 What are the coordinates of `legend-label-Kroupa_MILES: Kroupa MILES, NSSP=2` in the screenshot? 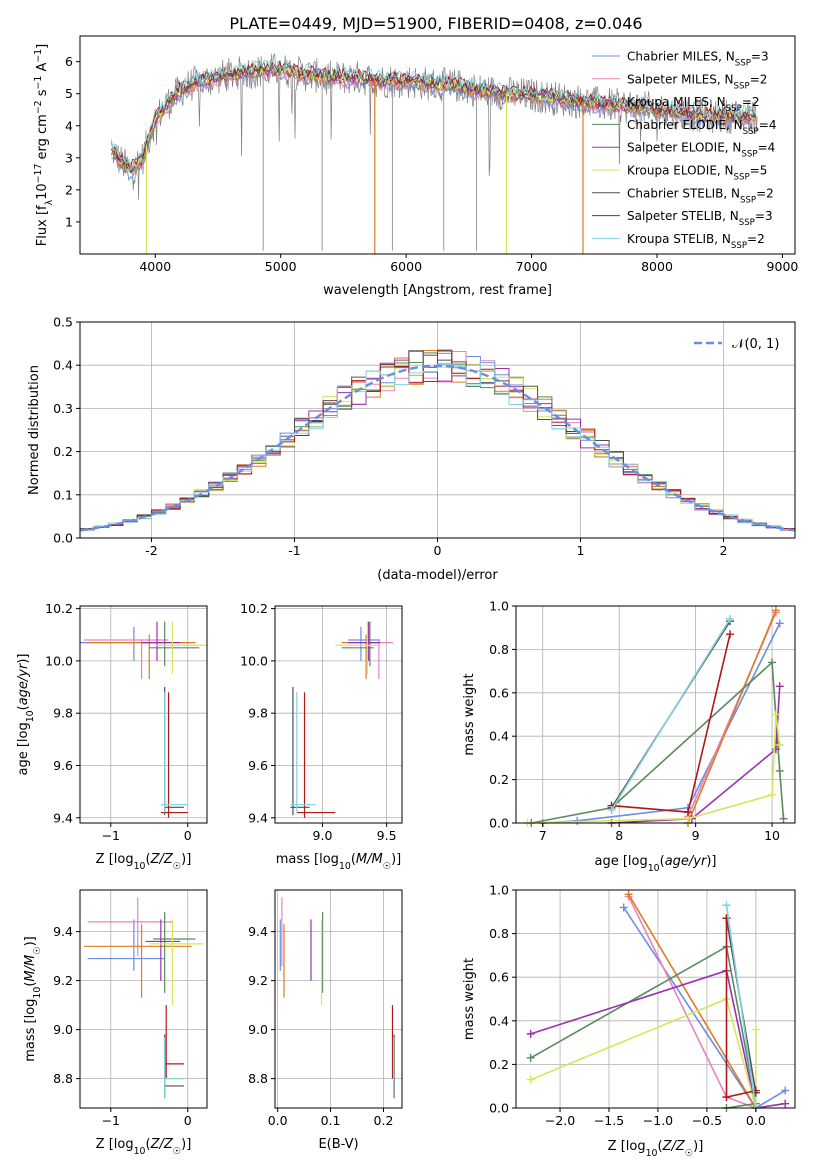 It's located at (693, 104).